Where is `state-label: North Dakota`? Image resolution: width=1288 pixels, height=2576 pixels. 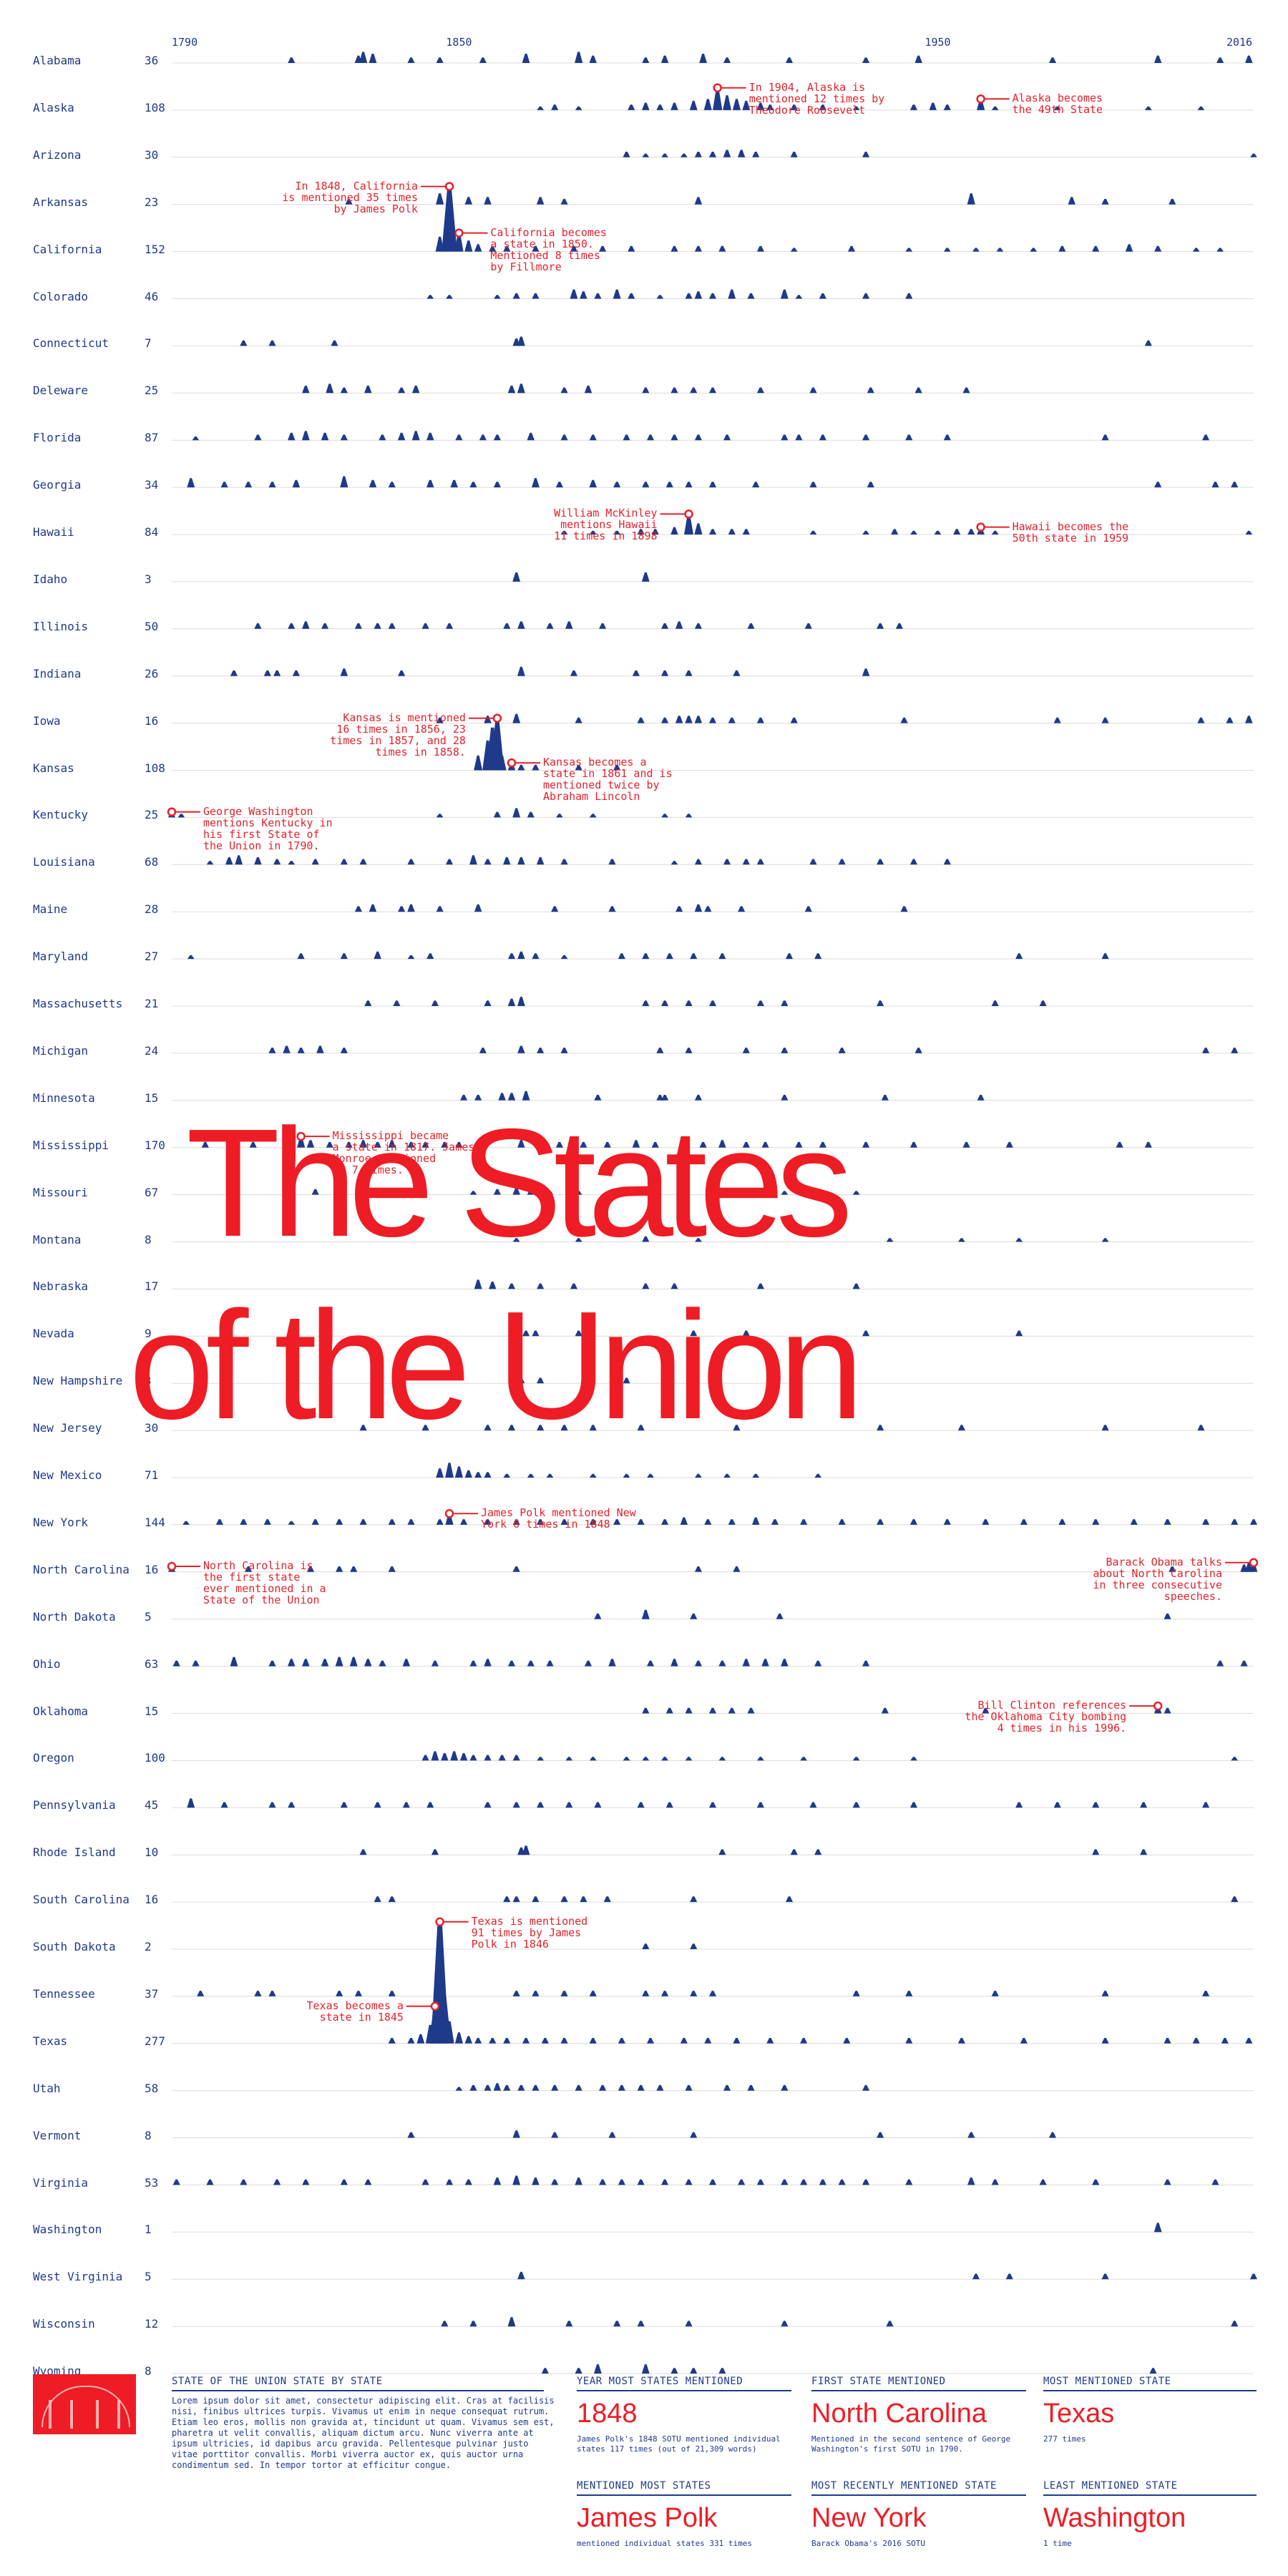
state-label: North Dakota is located at coordinates (74, 1616).